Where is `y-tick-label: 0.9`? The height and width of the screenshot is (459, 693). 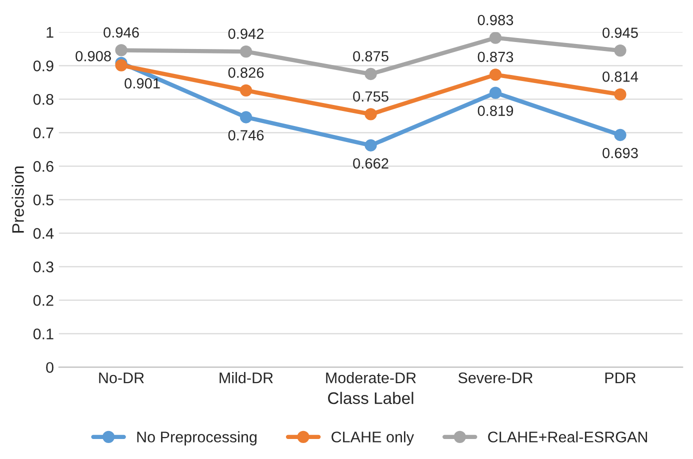 y-tick-label: 0.9 is located at coordinates (43, 66).